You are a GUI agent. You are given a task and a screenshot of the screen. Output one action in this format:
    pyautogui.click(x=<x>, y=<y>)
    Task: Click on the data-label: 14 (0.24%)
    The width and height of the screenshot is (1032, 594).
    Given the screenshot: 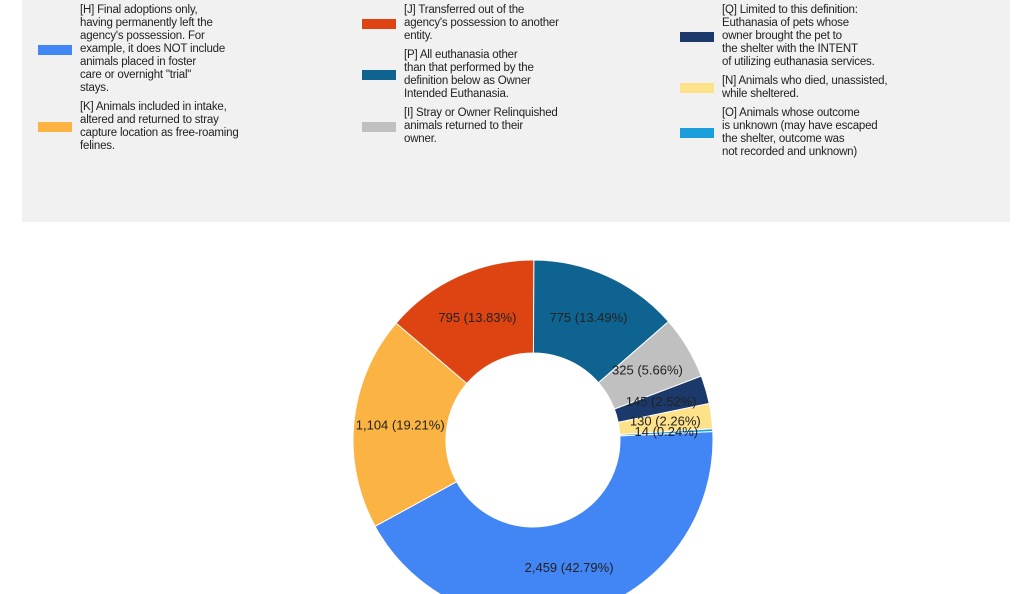 What is the action you would take?
    pyautogui.click(x=667, y=431)
    